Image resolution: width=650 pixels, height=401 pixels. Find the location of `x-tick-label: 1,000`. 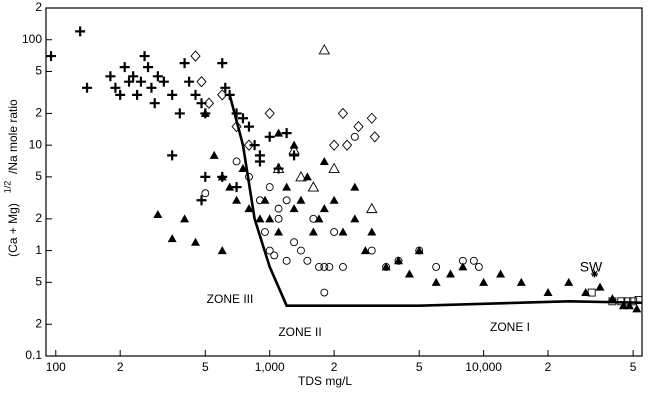

x-tick-label: 1,000 is located at coordinates (270, 367).